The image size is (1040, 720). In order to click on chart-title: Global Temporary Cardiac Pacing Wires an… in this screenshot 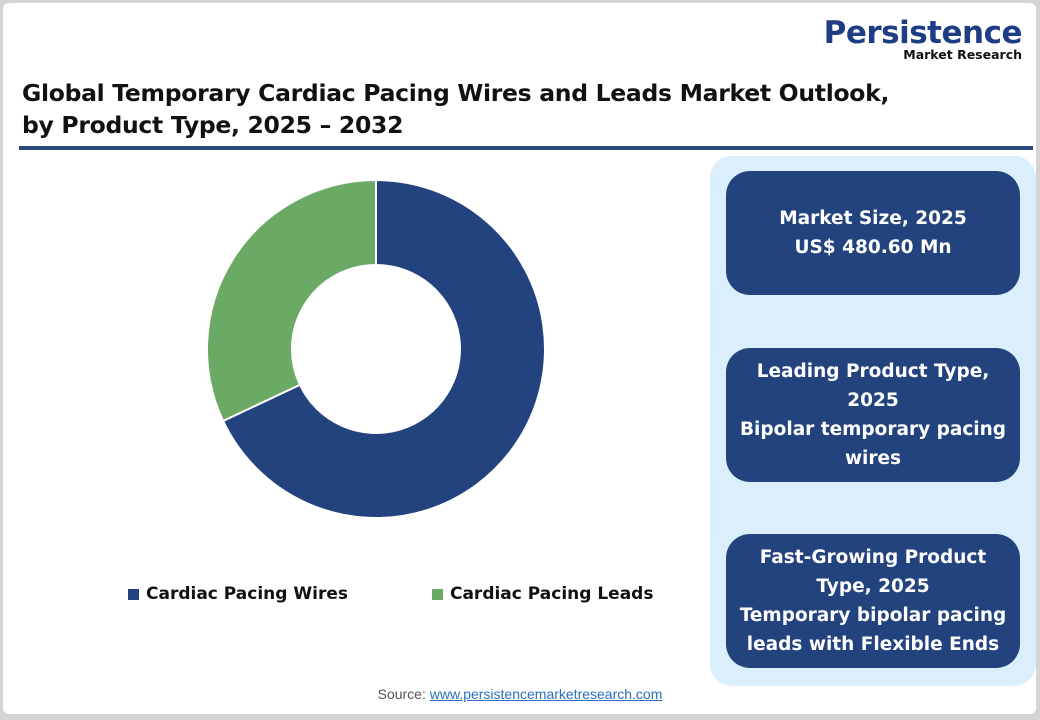, I will do `click(492, 109)`.